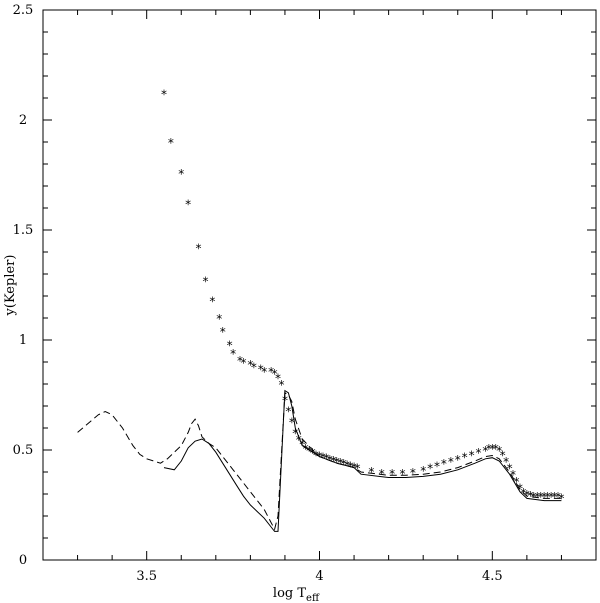 This screenshot has height=603, width=600. I want to click on y-tick-label: 1, so click(23, 340).